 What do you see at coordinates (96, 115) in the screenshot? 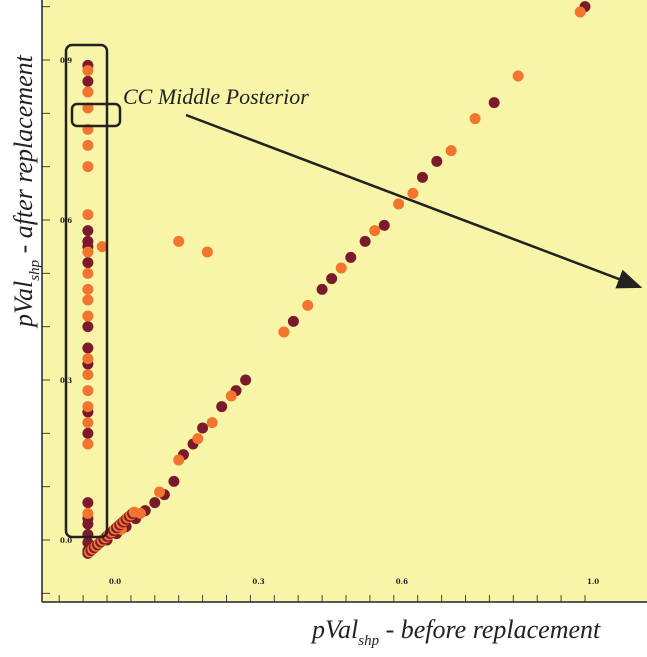
I see `highlight-point-box` at bounding box center [96, 115].